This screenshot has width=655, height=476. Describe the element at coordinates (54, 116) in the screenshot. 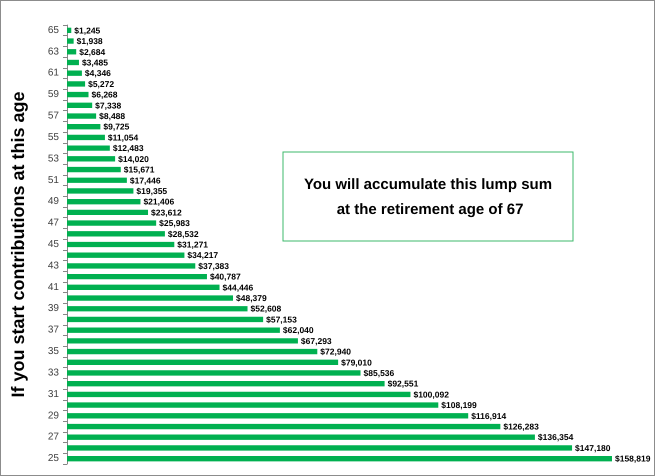

I see `y-tick-label: 57` at that location.